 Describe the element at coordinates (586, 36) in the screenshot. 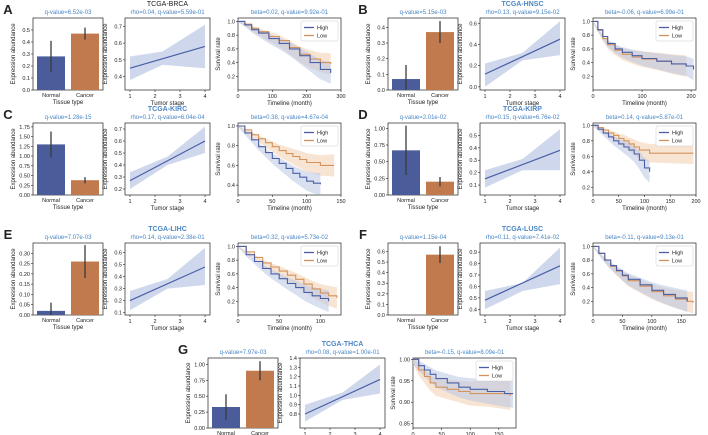

I see `panel-b-surv-ytick-label: 0.8` at that location.